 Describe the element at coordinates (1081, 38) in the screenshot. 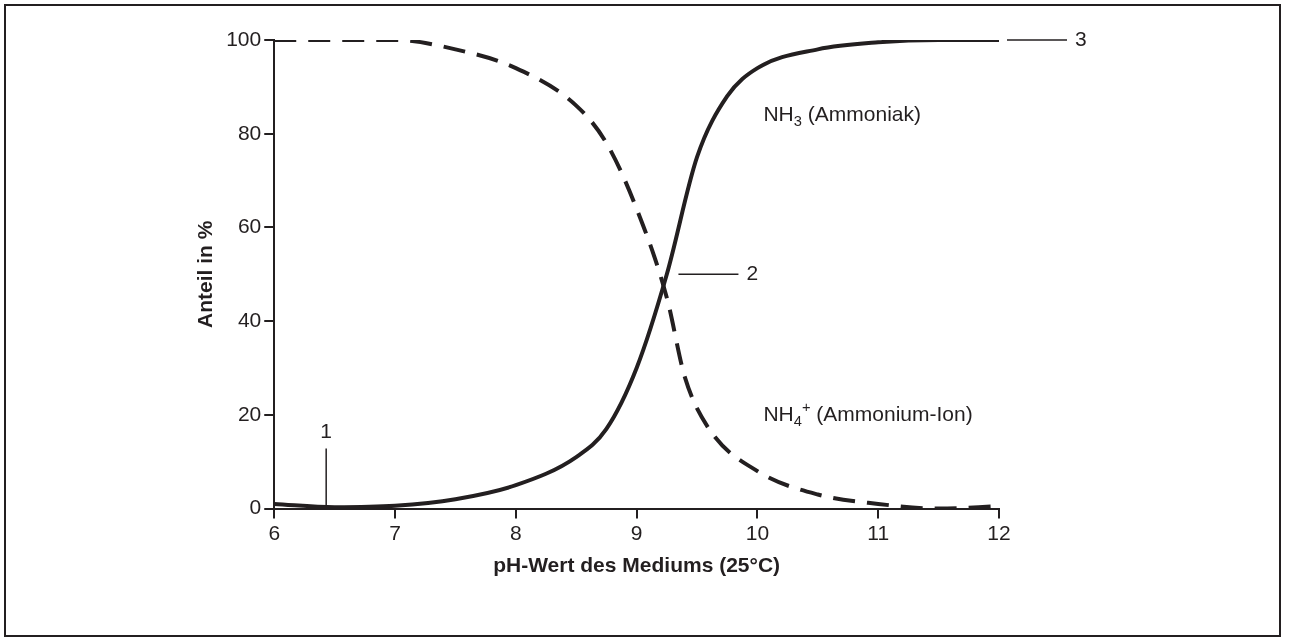

I see `text: 3` at that location.